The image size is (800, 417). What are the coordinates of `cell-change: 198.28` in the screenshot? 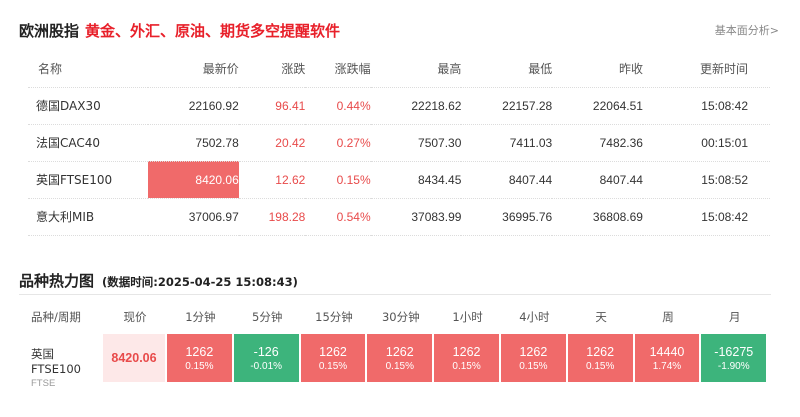 It's located at (287, 216).